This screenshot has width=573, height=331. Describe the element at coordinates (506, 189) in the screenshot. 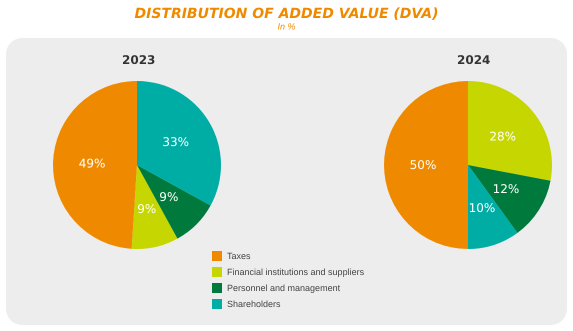

I see `data-label: 12%` at that location.